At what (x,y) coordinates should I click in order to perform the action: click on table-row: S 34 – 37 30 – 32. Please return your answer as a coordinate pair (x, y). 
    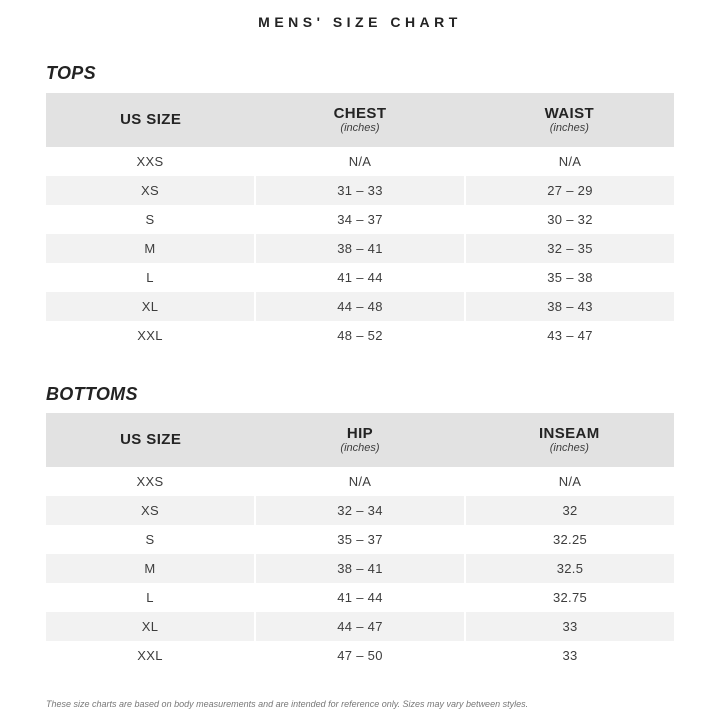
    Looking at the image, I should click on (360, 219).